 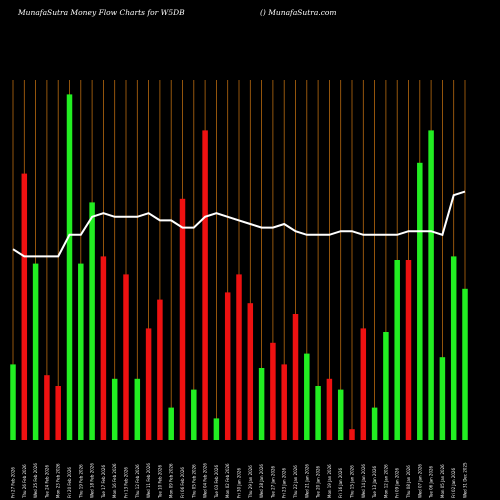 I want to click on x-tick-label: Wed 25 Feb 2026, so click(x=35, y=480).